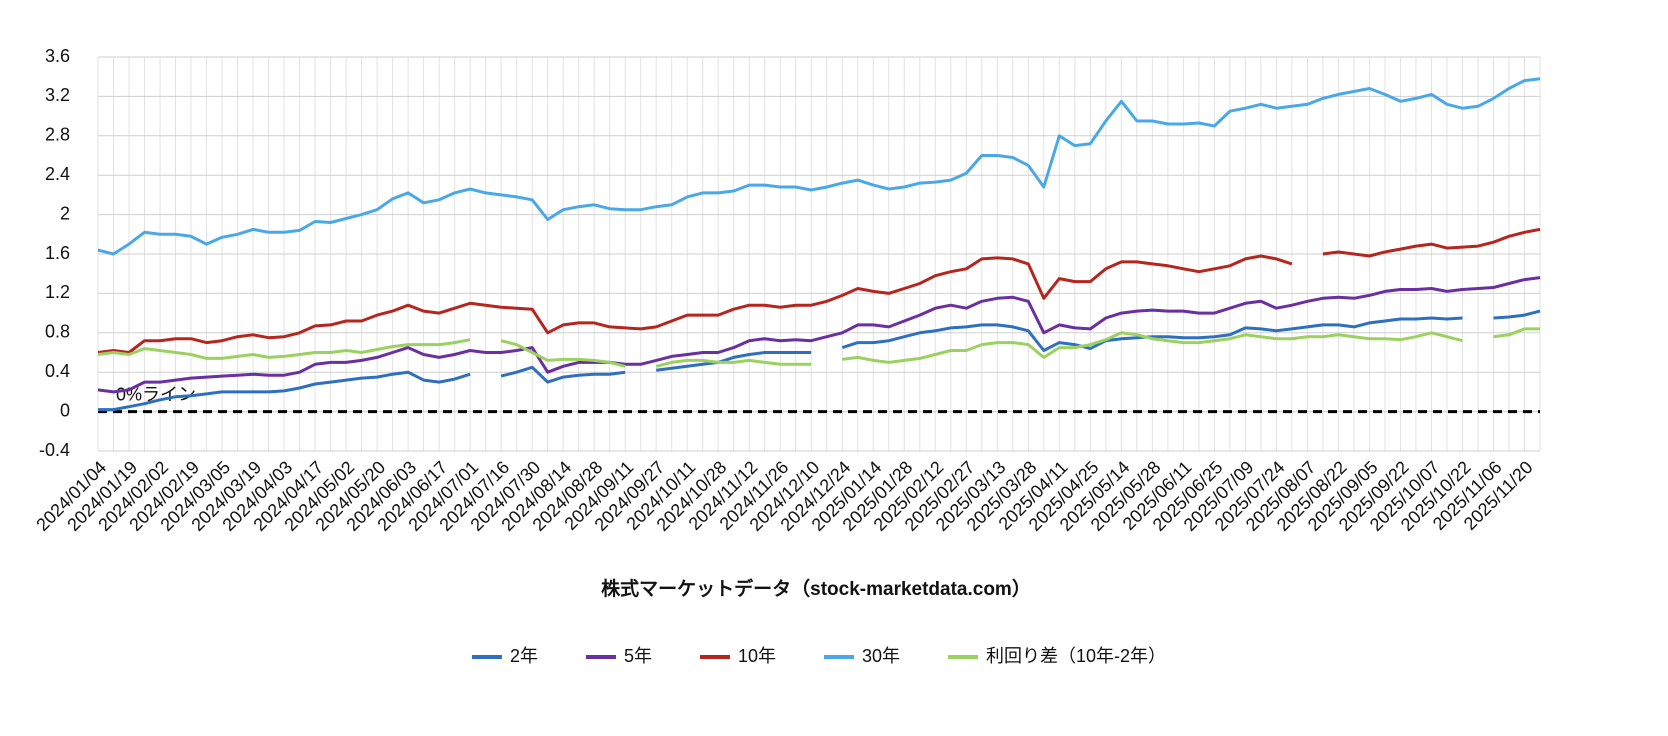  Describe the element at coordinates (156, 394) in the screenshot. I see `annotation: 0%ライン` at that location.